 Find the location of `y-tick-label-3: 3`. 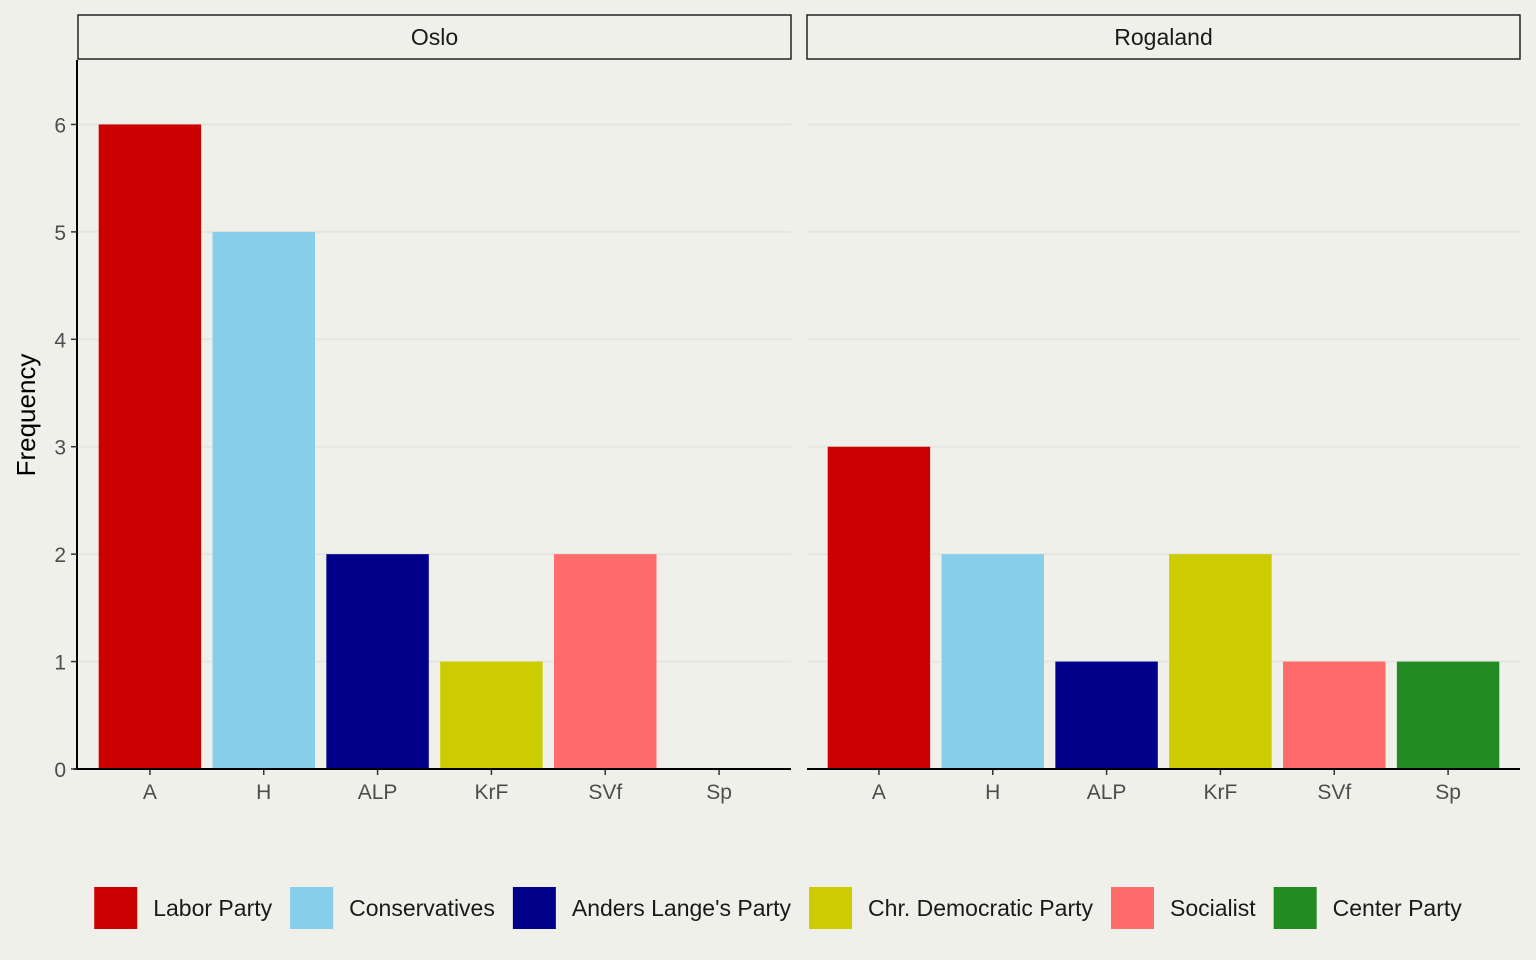

y-tick-label-3: 3 is located at coordinates (60, 448).